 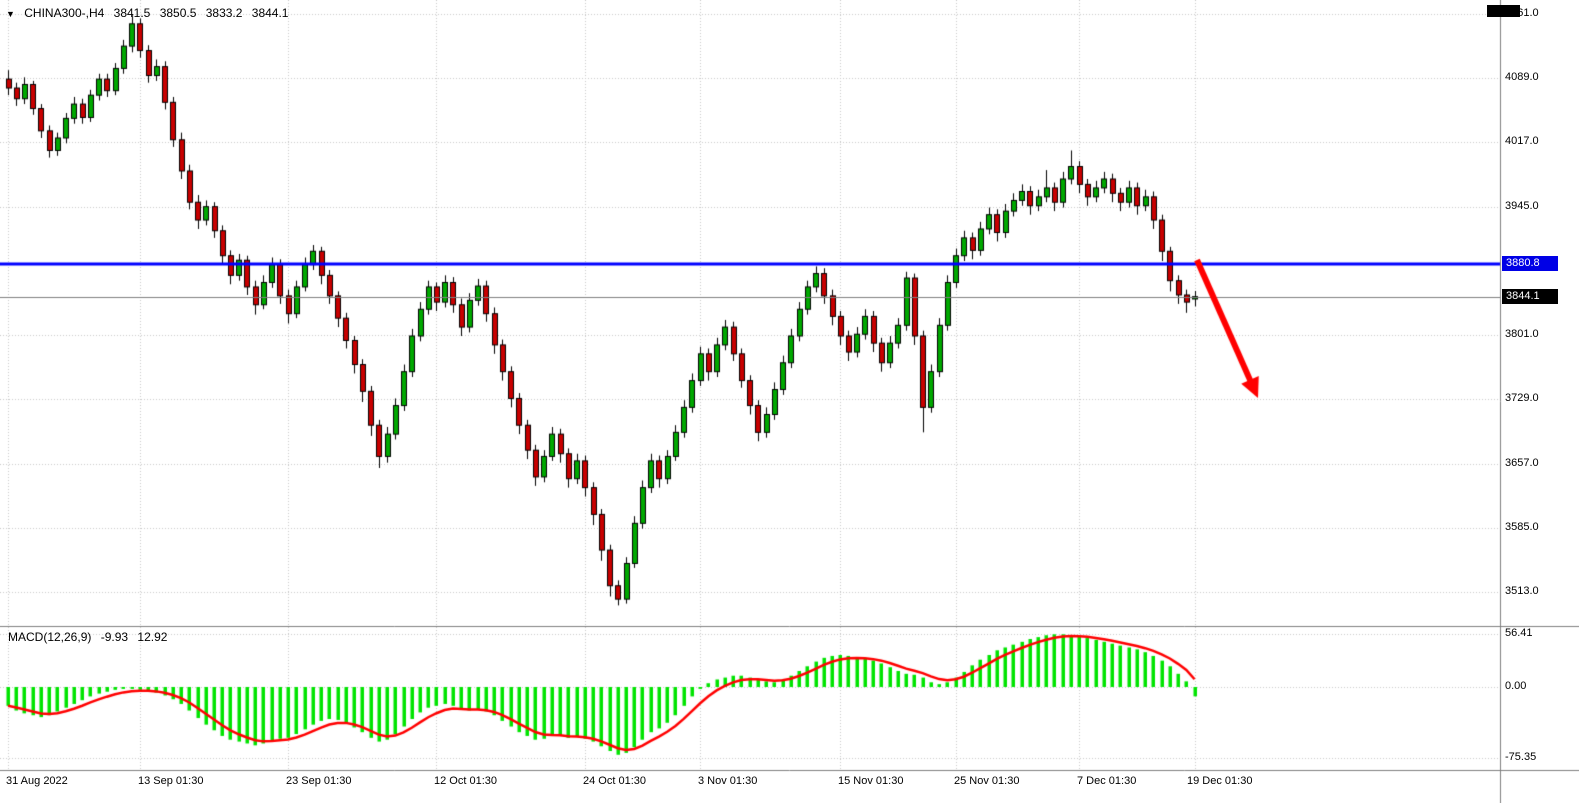 What do you see at coordinates (1107, 781) in the screenshot?
I see `time-axis-label: 7 Dec 01:30` at bounding box center [1107, 781].